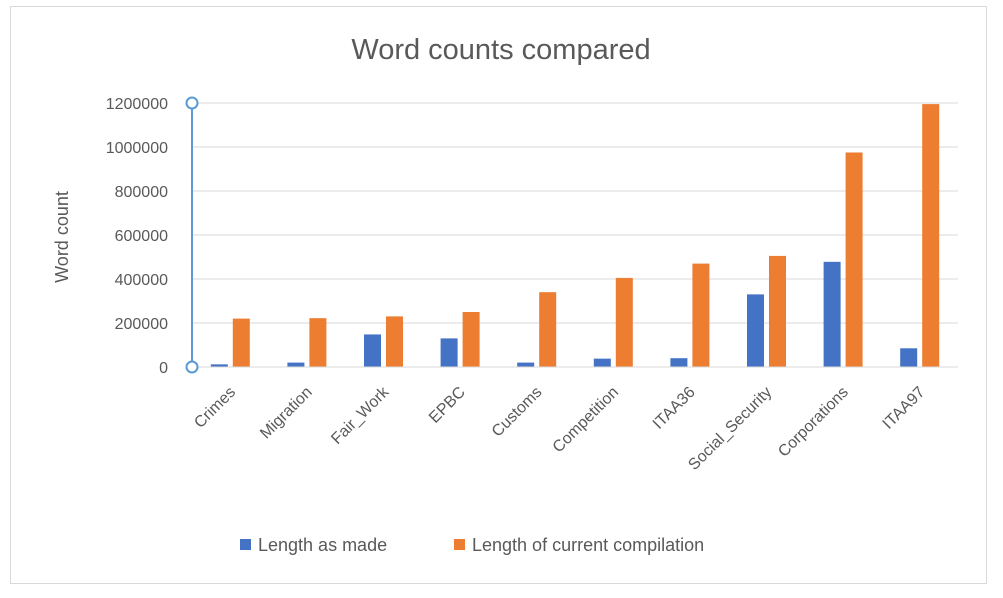 Image resolution: width=1003 pixels, height=598 pixels. Describe the element at coordinates (586, 420) in the screenshot. I see `x-tick-label: Competition` at that location.